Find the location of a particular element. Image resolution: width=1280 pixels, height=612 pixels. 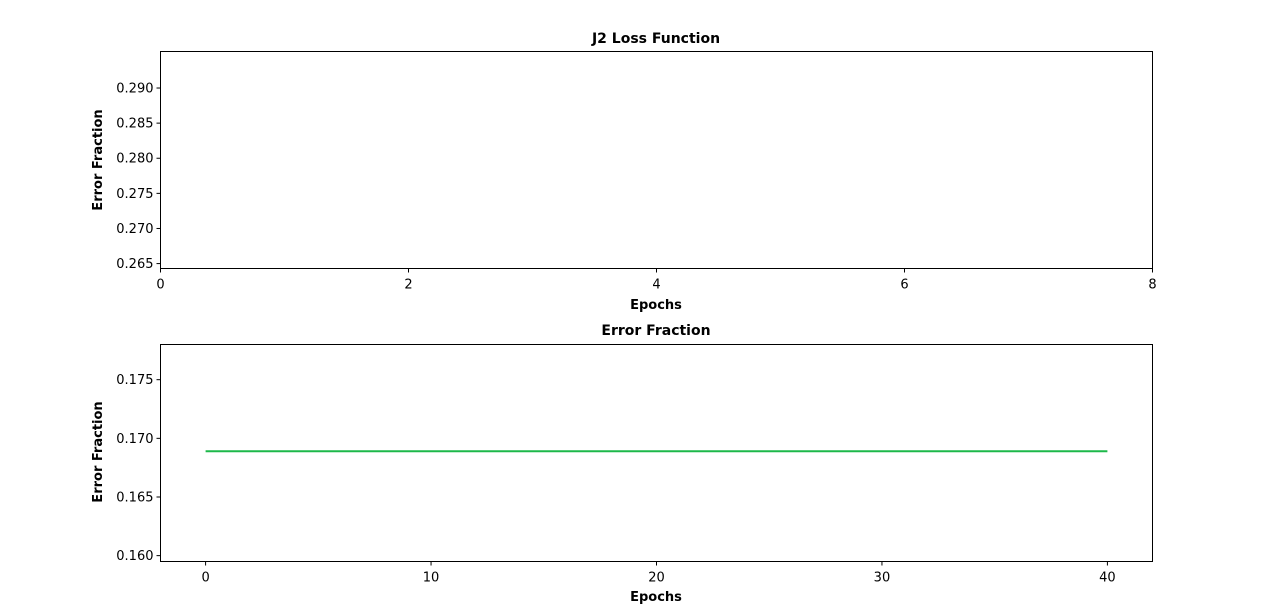

error-chart-y-tick-label: 0.175 is located at coordinates (134, 380).